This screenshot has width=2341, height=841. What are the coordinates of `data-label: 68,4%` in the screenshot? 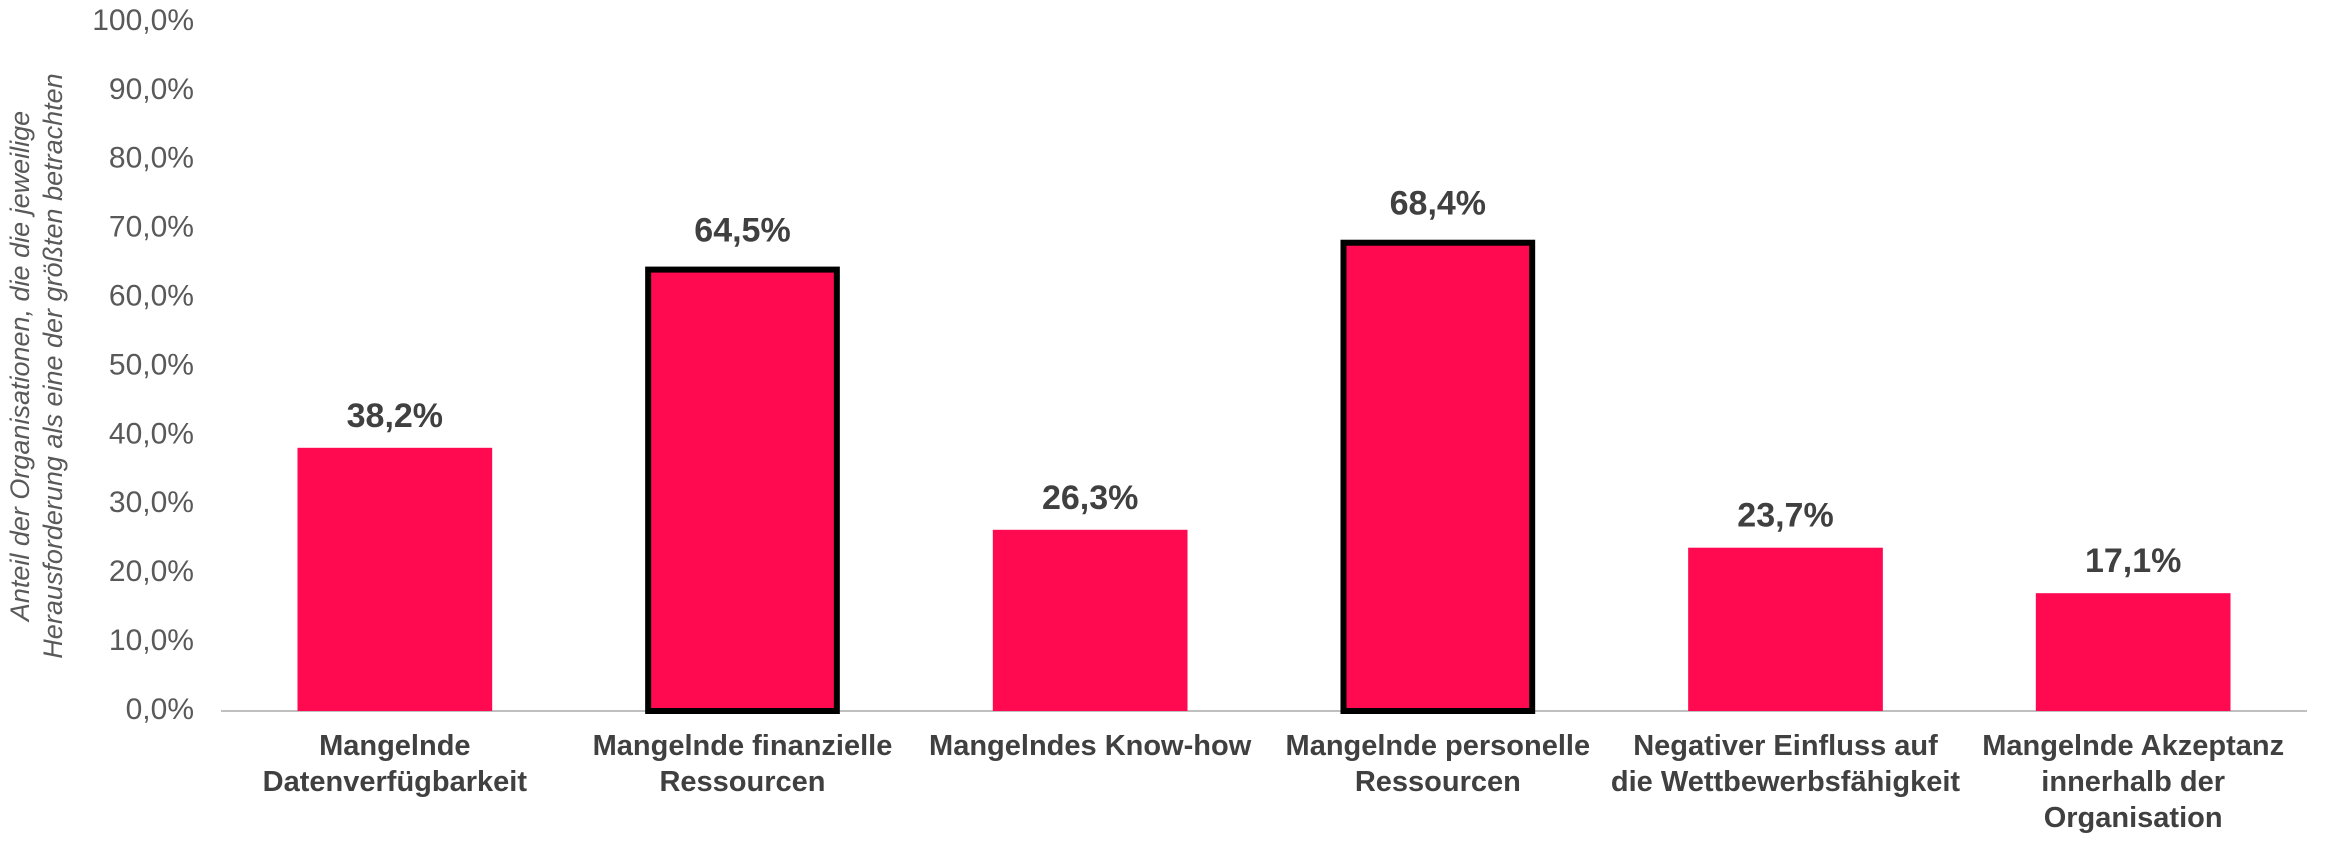 It's located at (1438, 204).